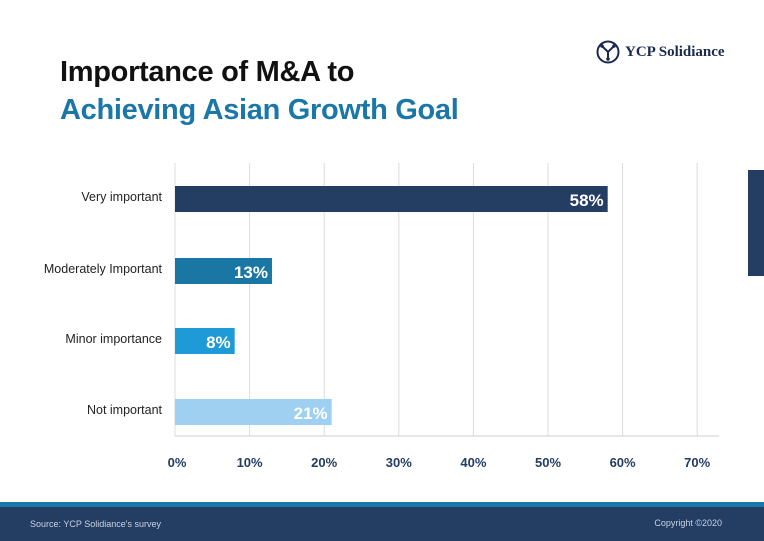  Describe the element at coordinates (608, 52) in the screenshot. I see `logo-icon` at that location.